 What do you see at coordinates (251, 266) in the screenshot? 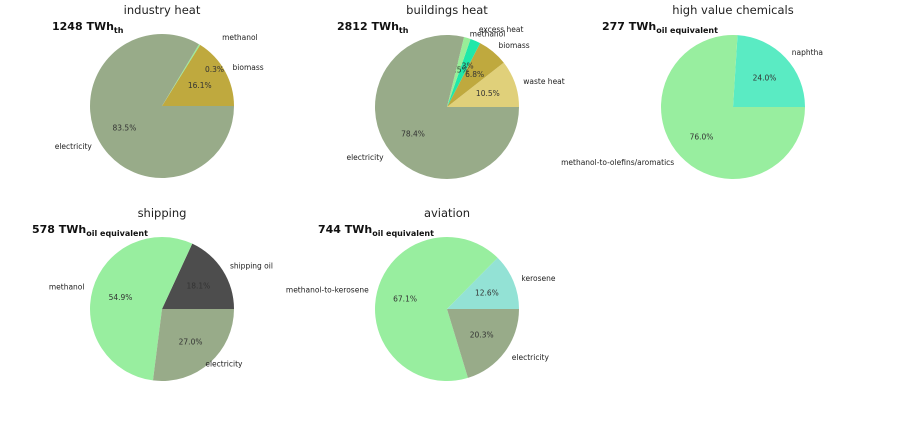
I see `slice-category-label: shipping oil` at bounding box center [251, 266].